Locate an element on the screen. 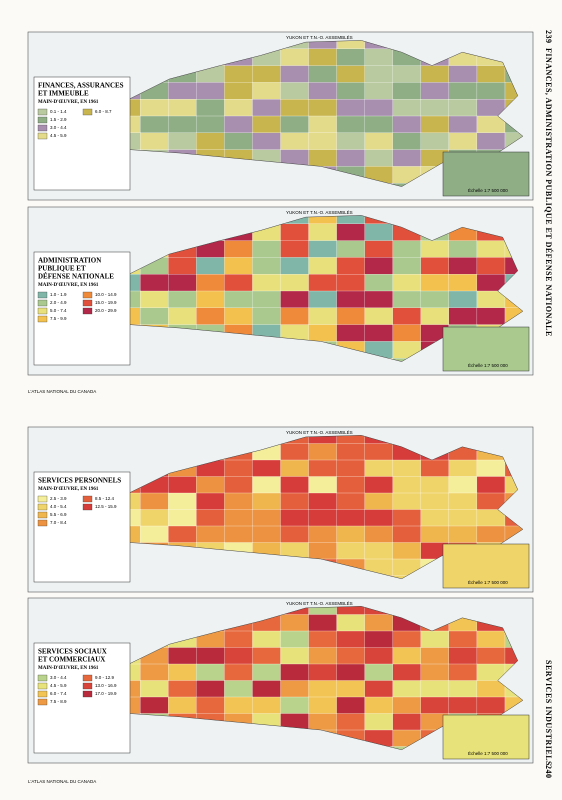 The image size is (562, 800). legend-label: 8.5 - 12.4 is located at coordinates (105, 498).